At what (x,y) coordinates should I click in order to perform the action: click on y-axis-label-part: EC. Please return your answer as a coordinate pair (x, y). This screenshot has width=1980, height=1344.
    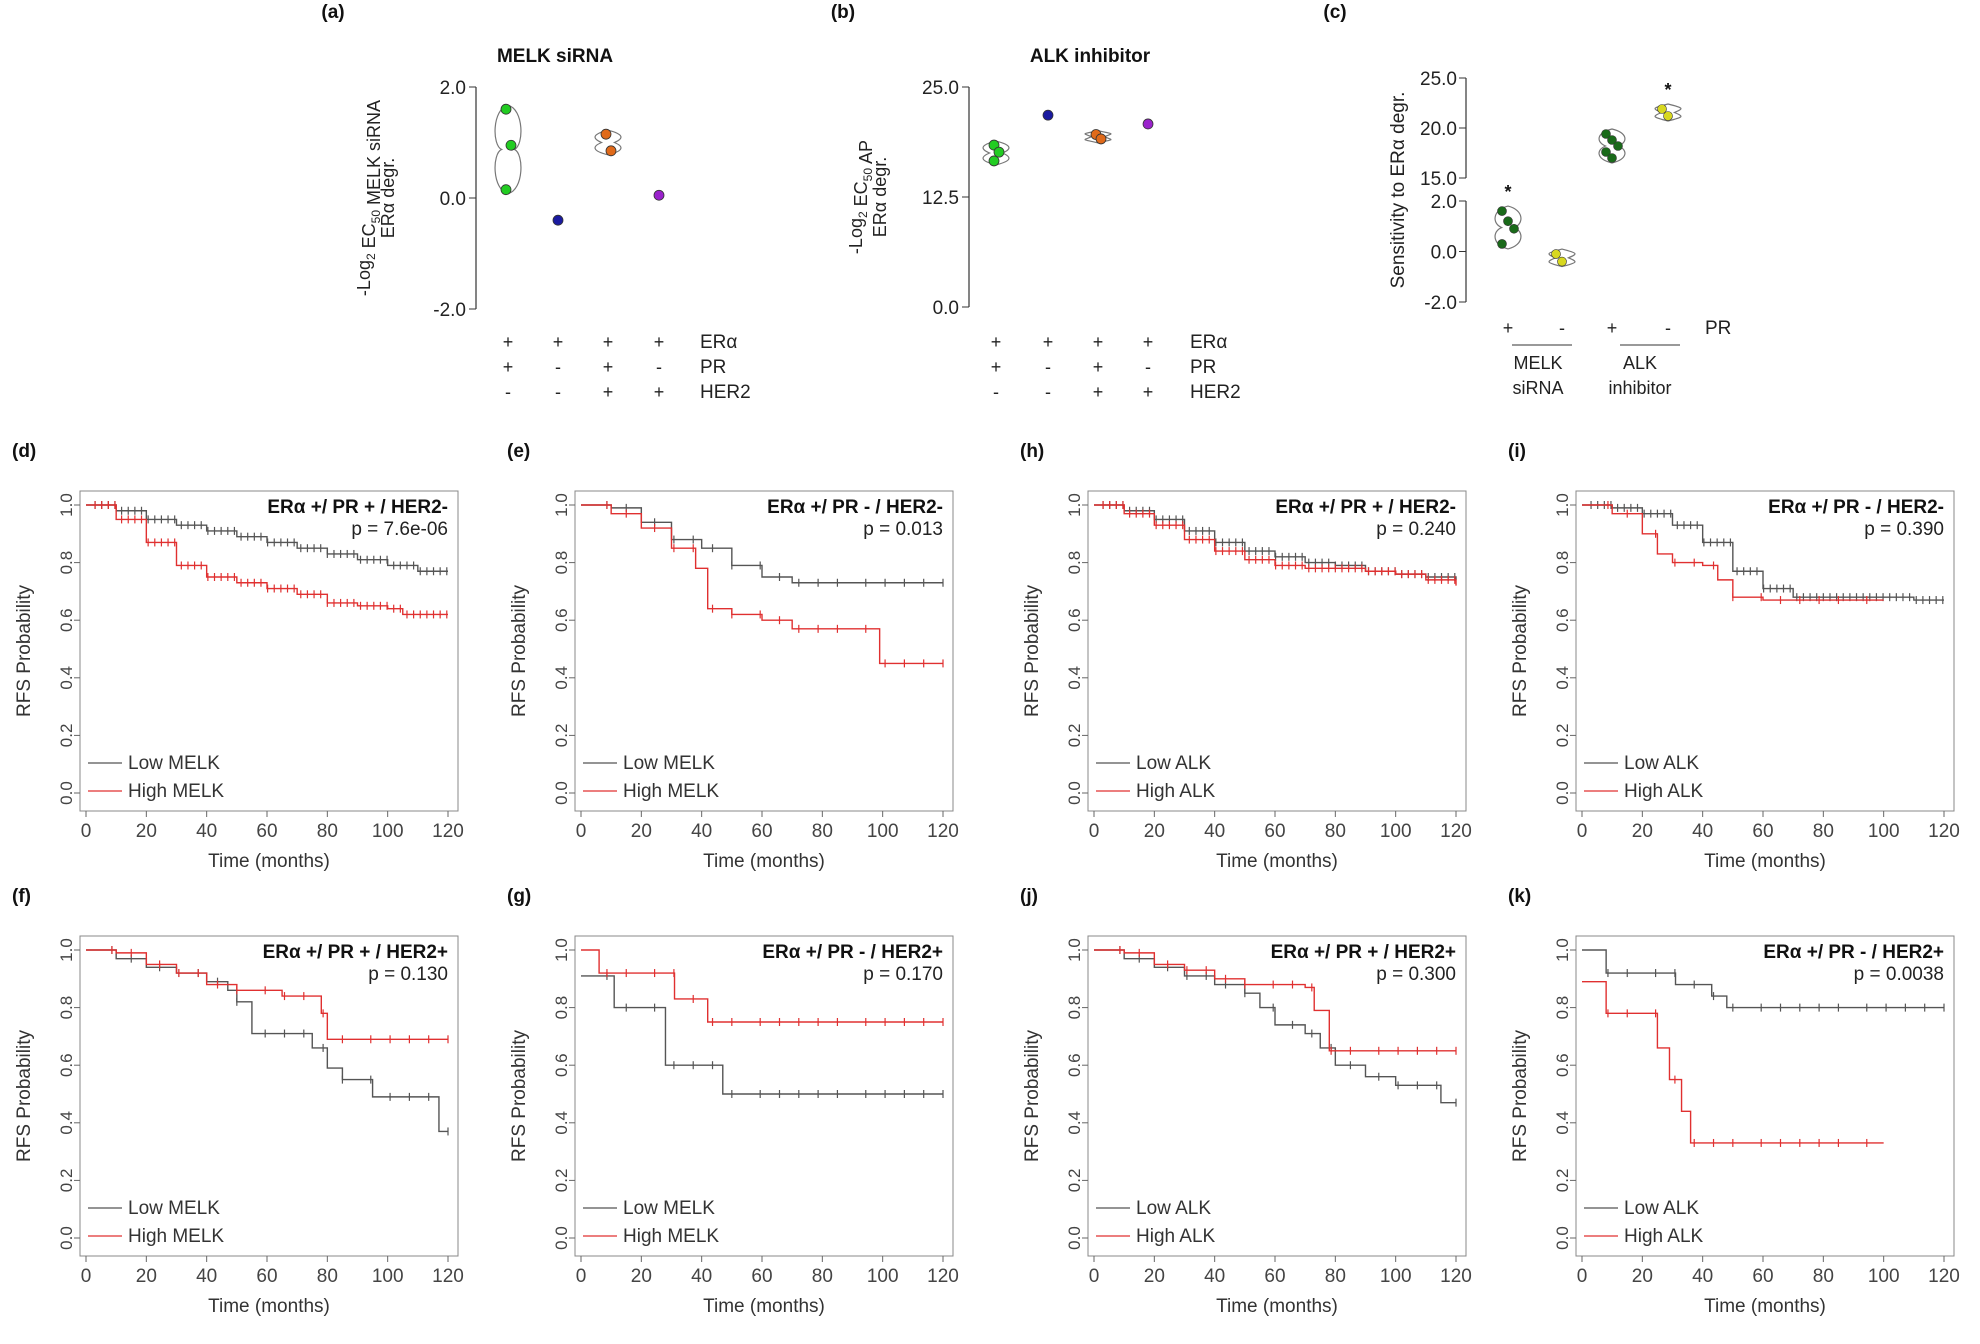
    Looking at the image, I should click on (861, 196).